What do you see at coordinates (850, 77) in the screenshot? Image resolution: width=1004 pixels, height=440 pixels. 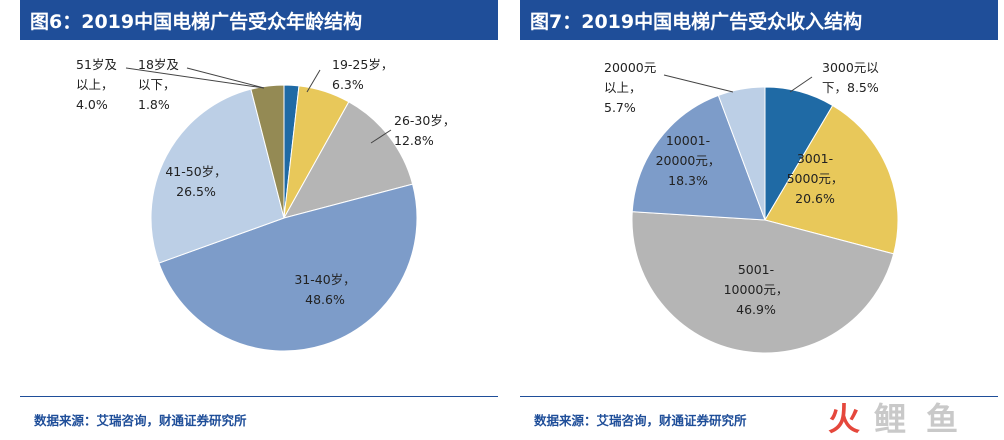 I see `slice-label: 3000元以下，8.5%` at bounding box center [850, 77].